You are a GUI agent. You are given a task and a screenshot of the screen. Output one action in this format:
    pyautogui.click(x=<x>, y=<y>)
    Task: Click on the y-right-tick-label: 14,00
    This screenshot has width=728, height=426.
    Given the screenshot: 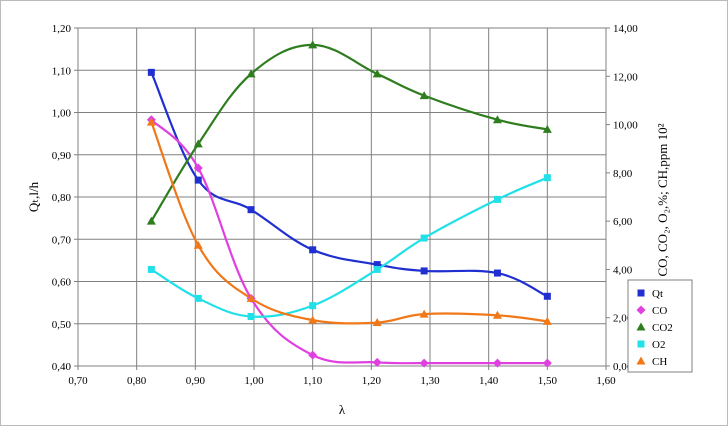 What is the action you would take?
    pyautogui.click(x=625, y=29)
    